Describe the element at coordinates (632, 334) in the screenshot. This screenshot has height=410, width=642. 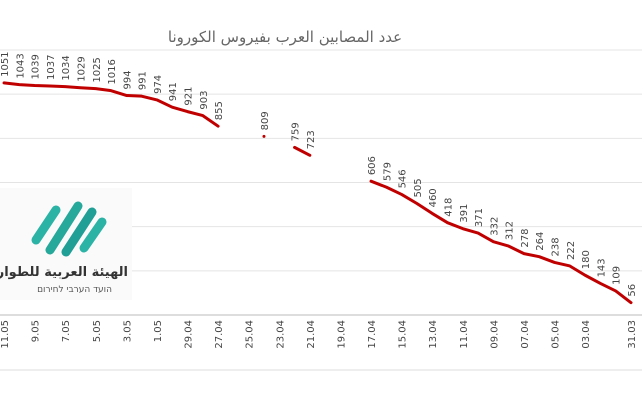
I see `x-tick-label: 31.03` at that location.